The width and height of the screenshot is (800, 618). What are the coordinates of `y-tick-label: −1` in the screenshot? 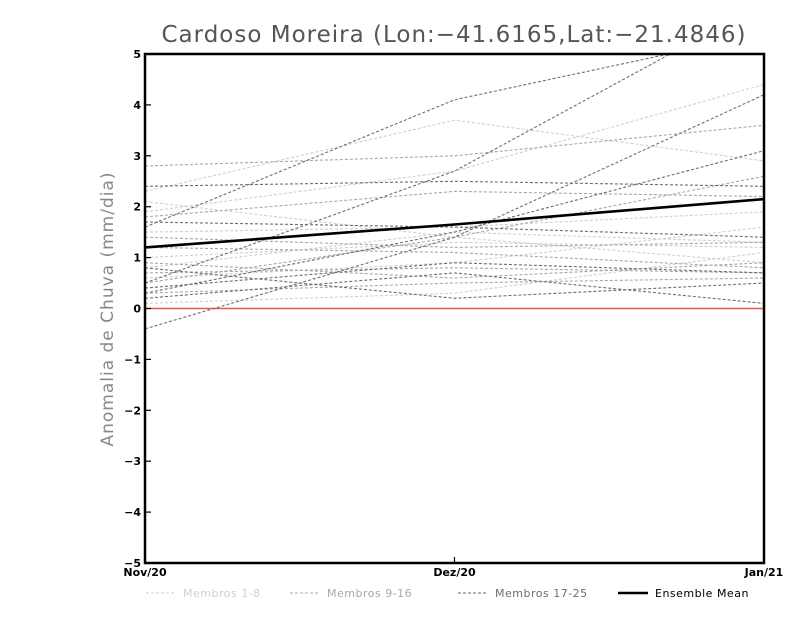 It's located at (132, 359).